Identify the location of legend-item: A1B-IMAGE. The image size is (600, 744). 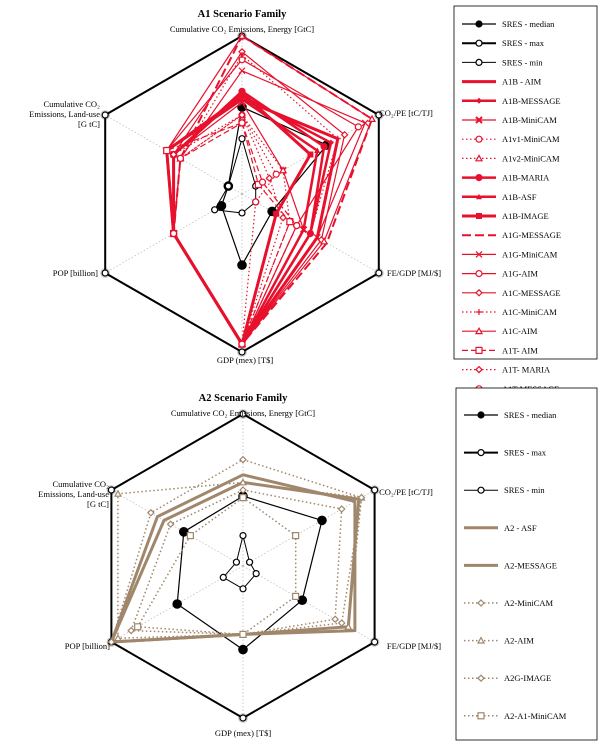
(505, 216).